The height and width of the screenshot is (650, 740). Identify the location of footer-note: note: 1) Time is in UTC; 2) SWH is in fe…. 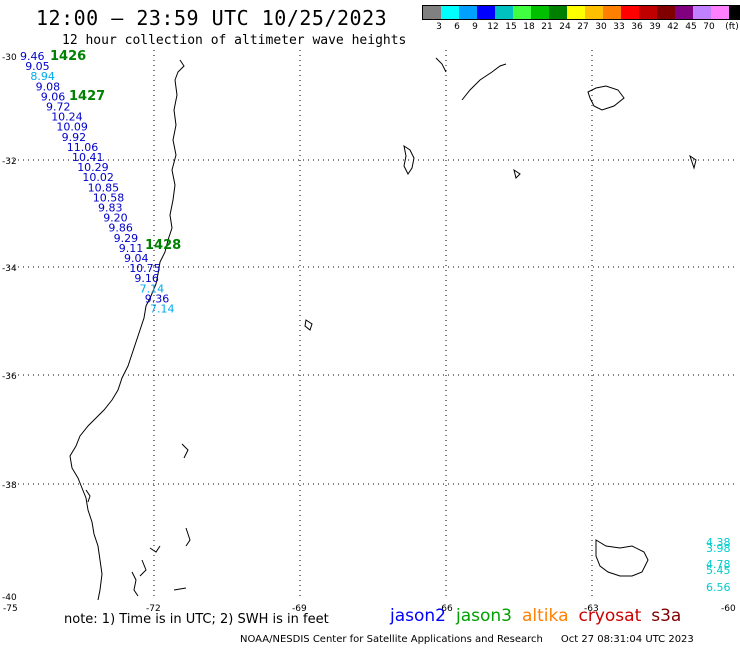
(196, 619).